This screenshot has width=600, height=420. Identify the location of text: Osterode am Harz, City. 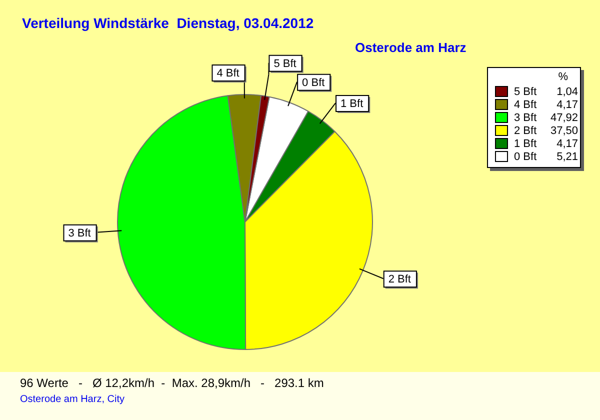
(72, 399).